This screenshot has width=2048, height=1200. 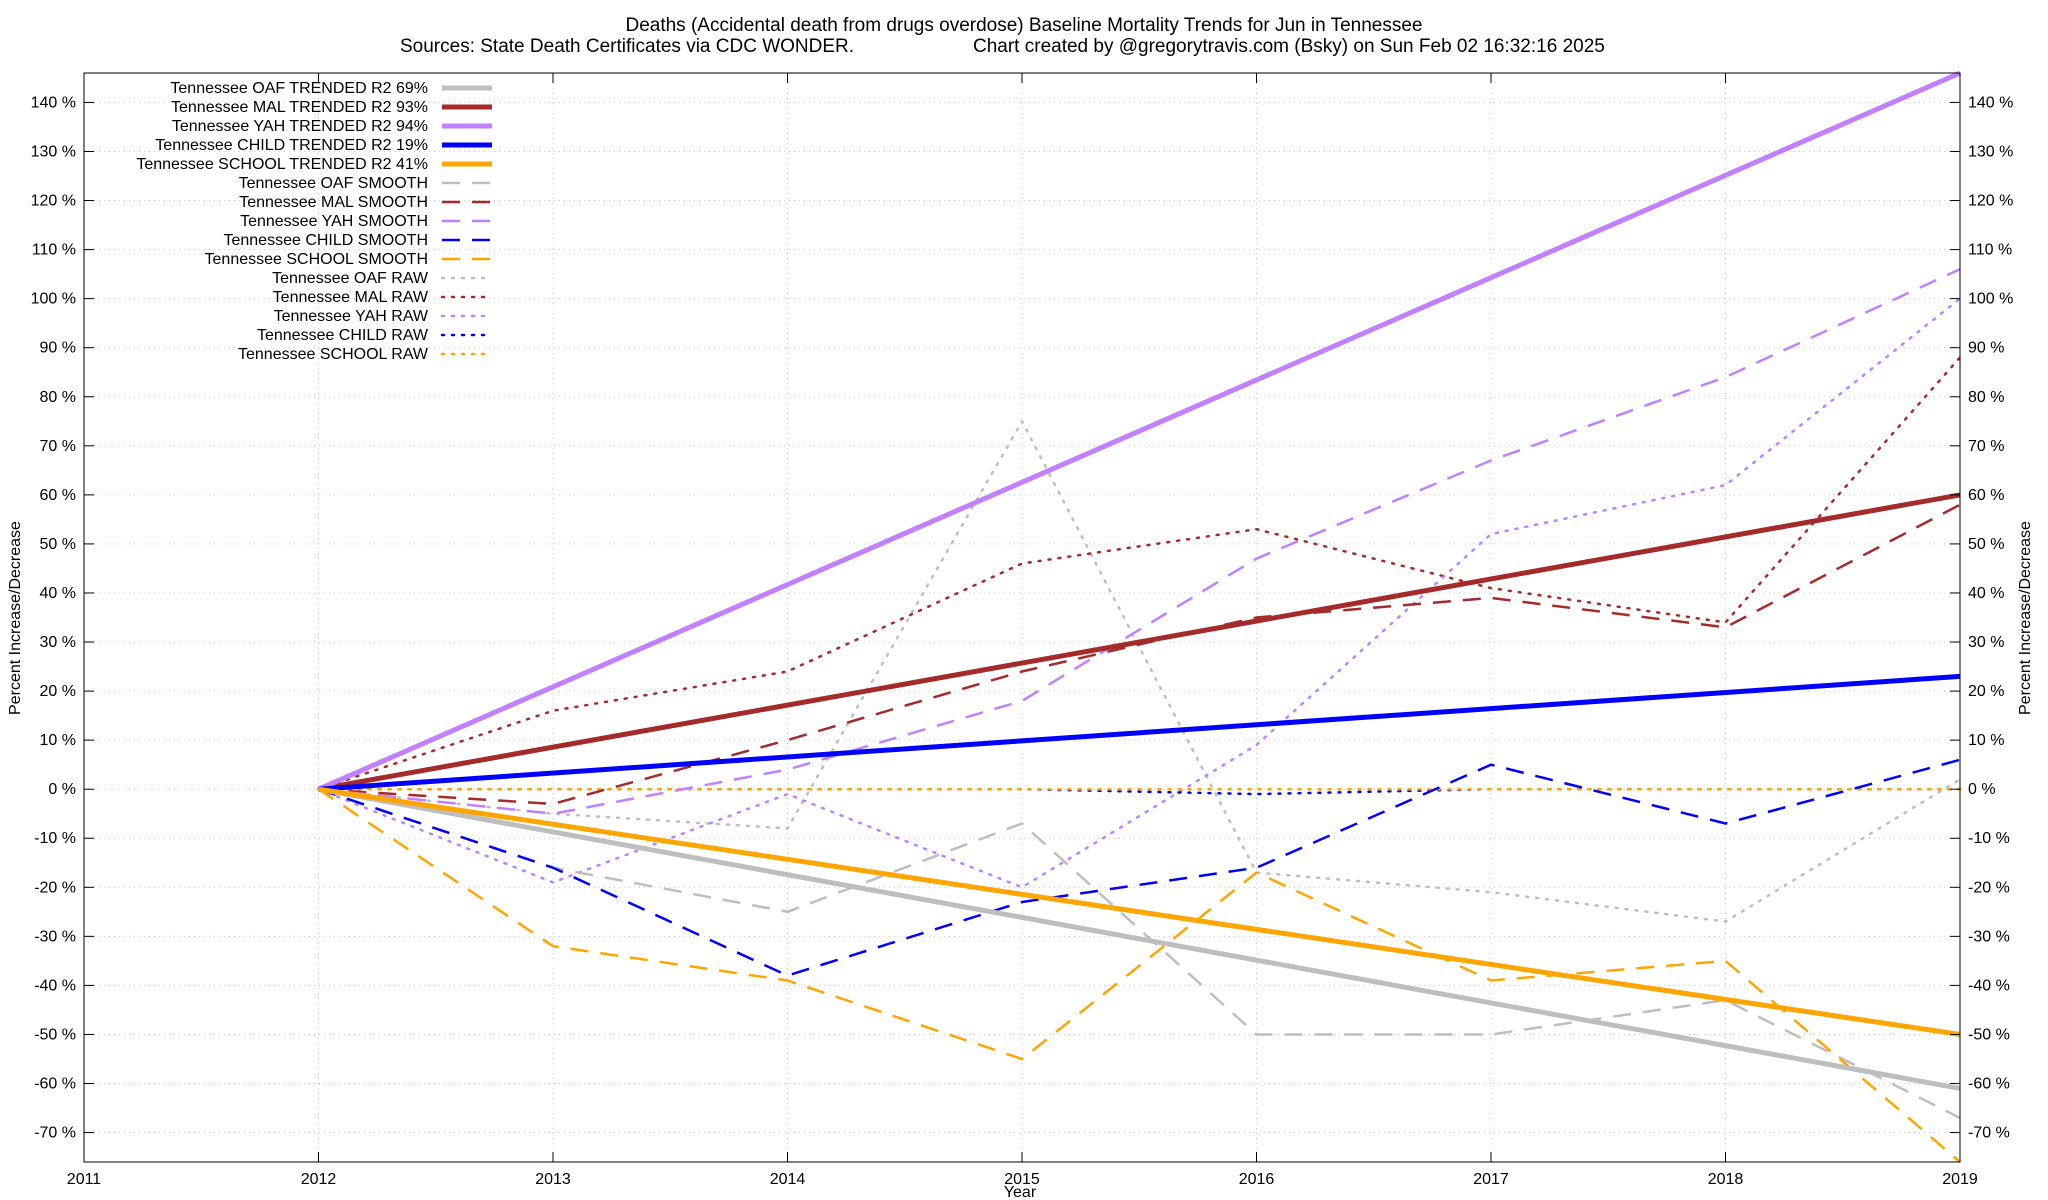 What do you see at coordinates (788, 1179) in the screenshot?
I see `x-tick-label: 2014` at bounding box center [788, 1179].